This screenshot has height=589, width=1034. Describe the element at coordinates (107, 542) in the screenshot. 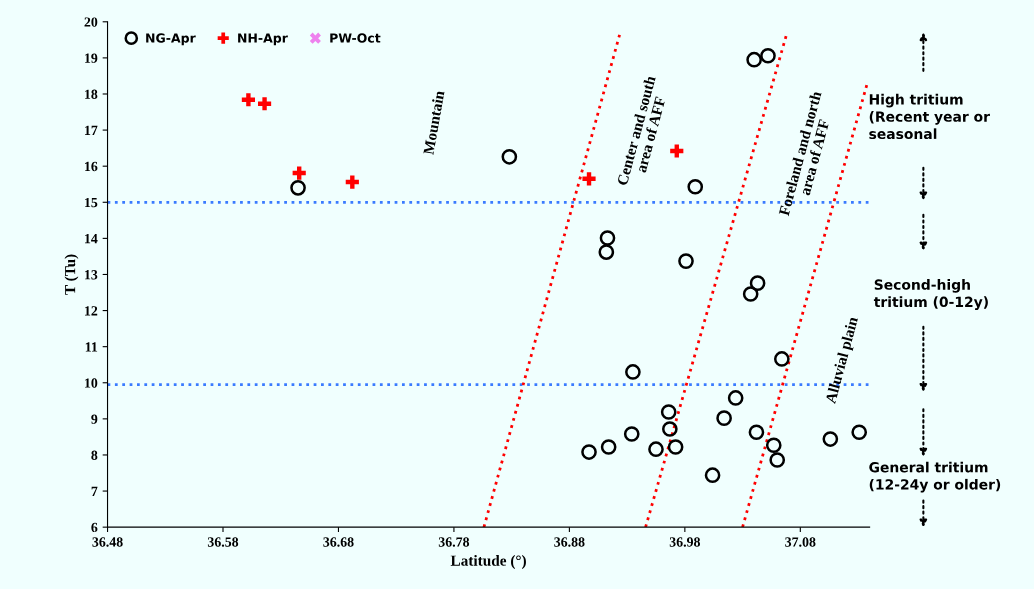

I see `x-tick-label: 36.48` at that location.